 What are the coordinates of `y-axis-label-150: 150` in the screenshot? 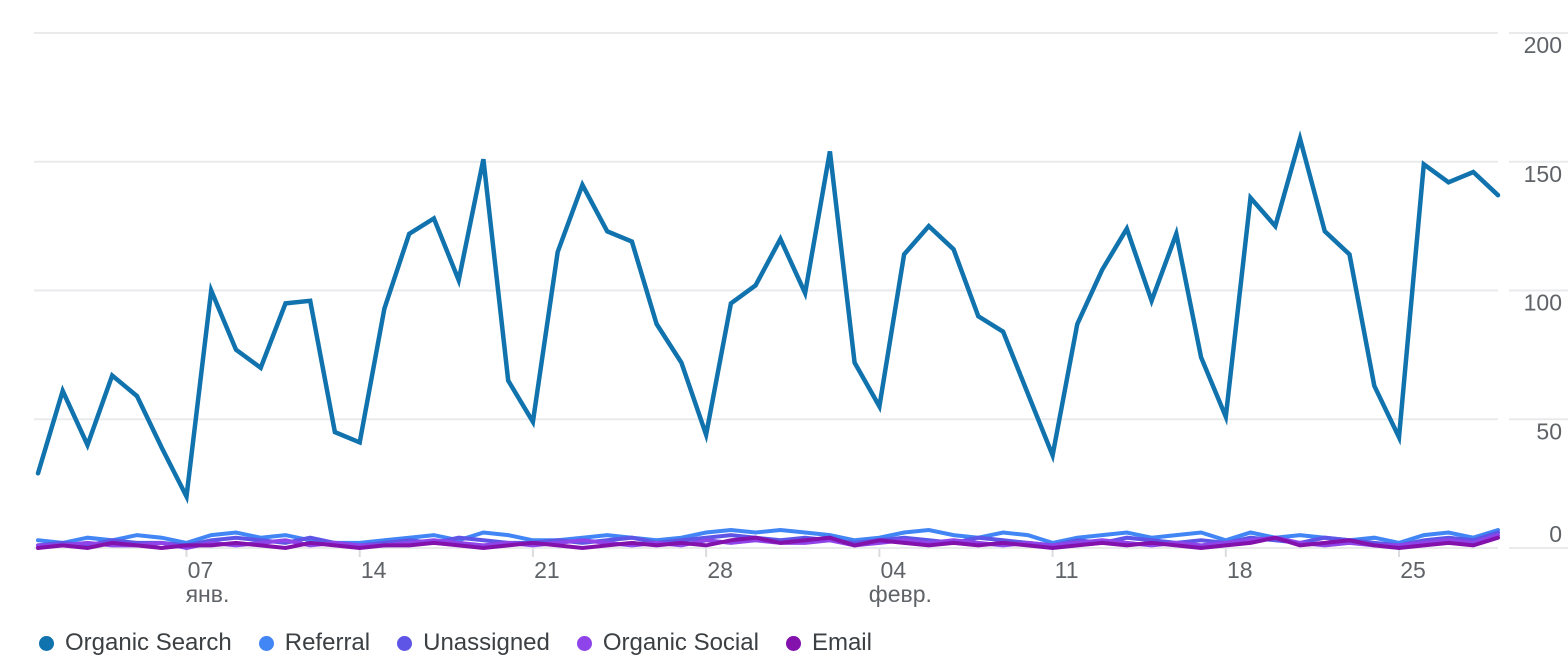 It's located at (1543, 174).